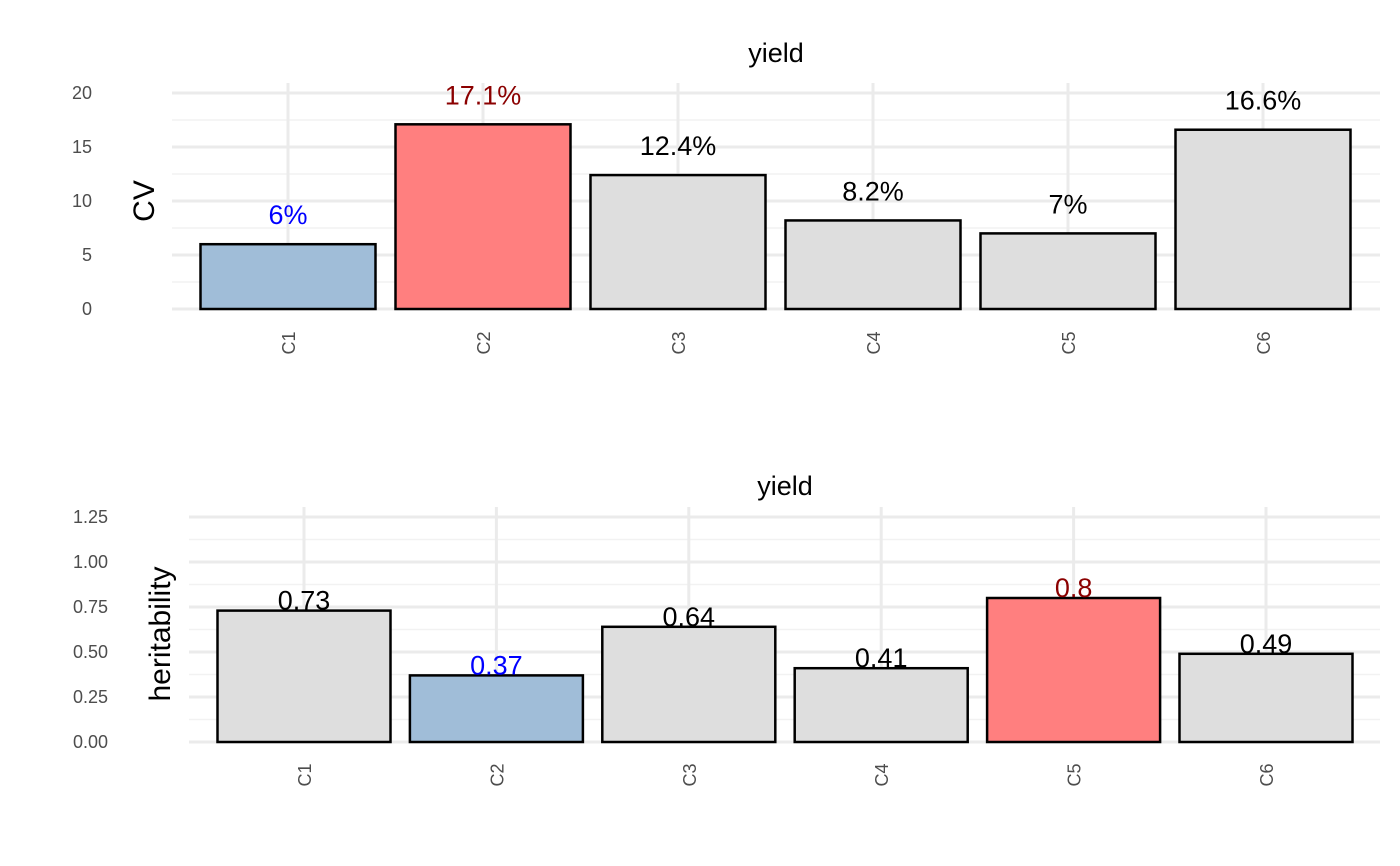 The width and height of the screenshot is (1400, 866). What do you see at coordinates (1069, 342) in the screenshot?
I see `cv-x-tick-label: C5` at bounding box center [1069, 342].